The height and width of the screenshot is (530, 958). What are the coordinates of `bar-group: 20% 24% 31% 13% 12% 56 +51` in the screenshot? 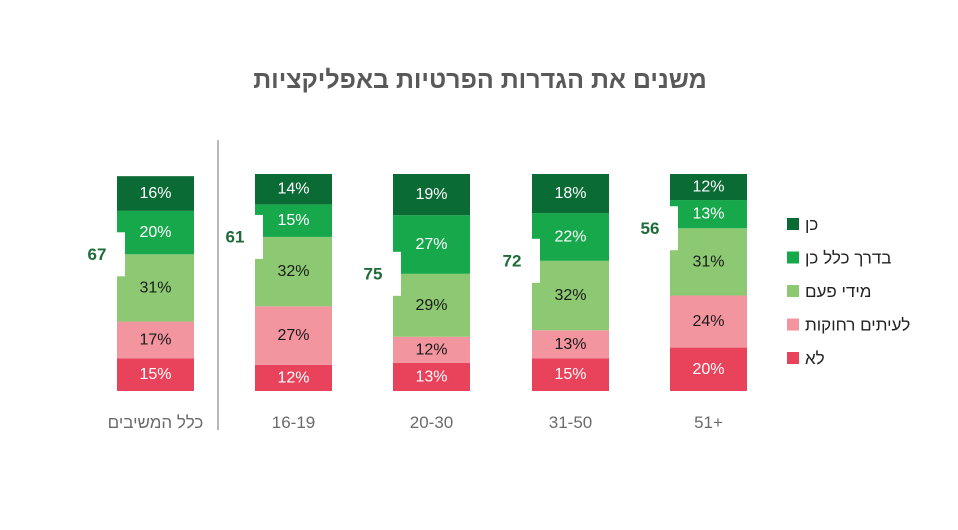 It's located at (690, 303).